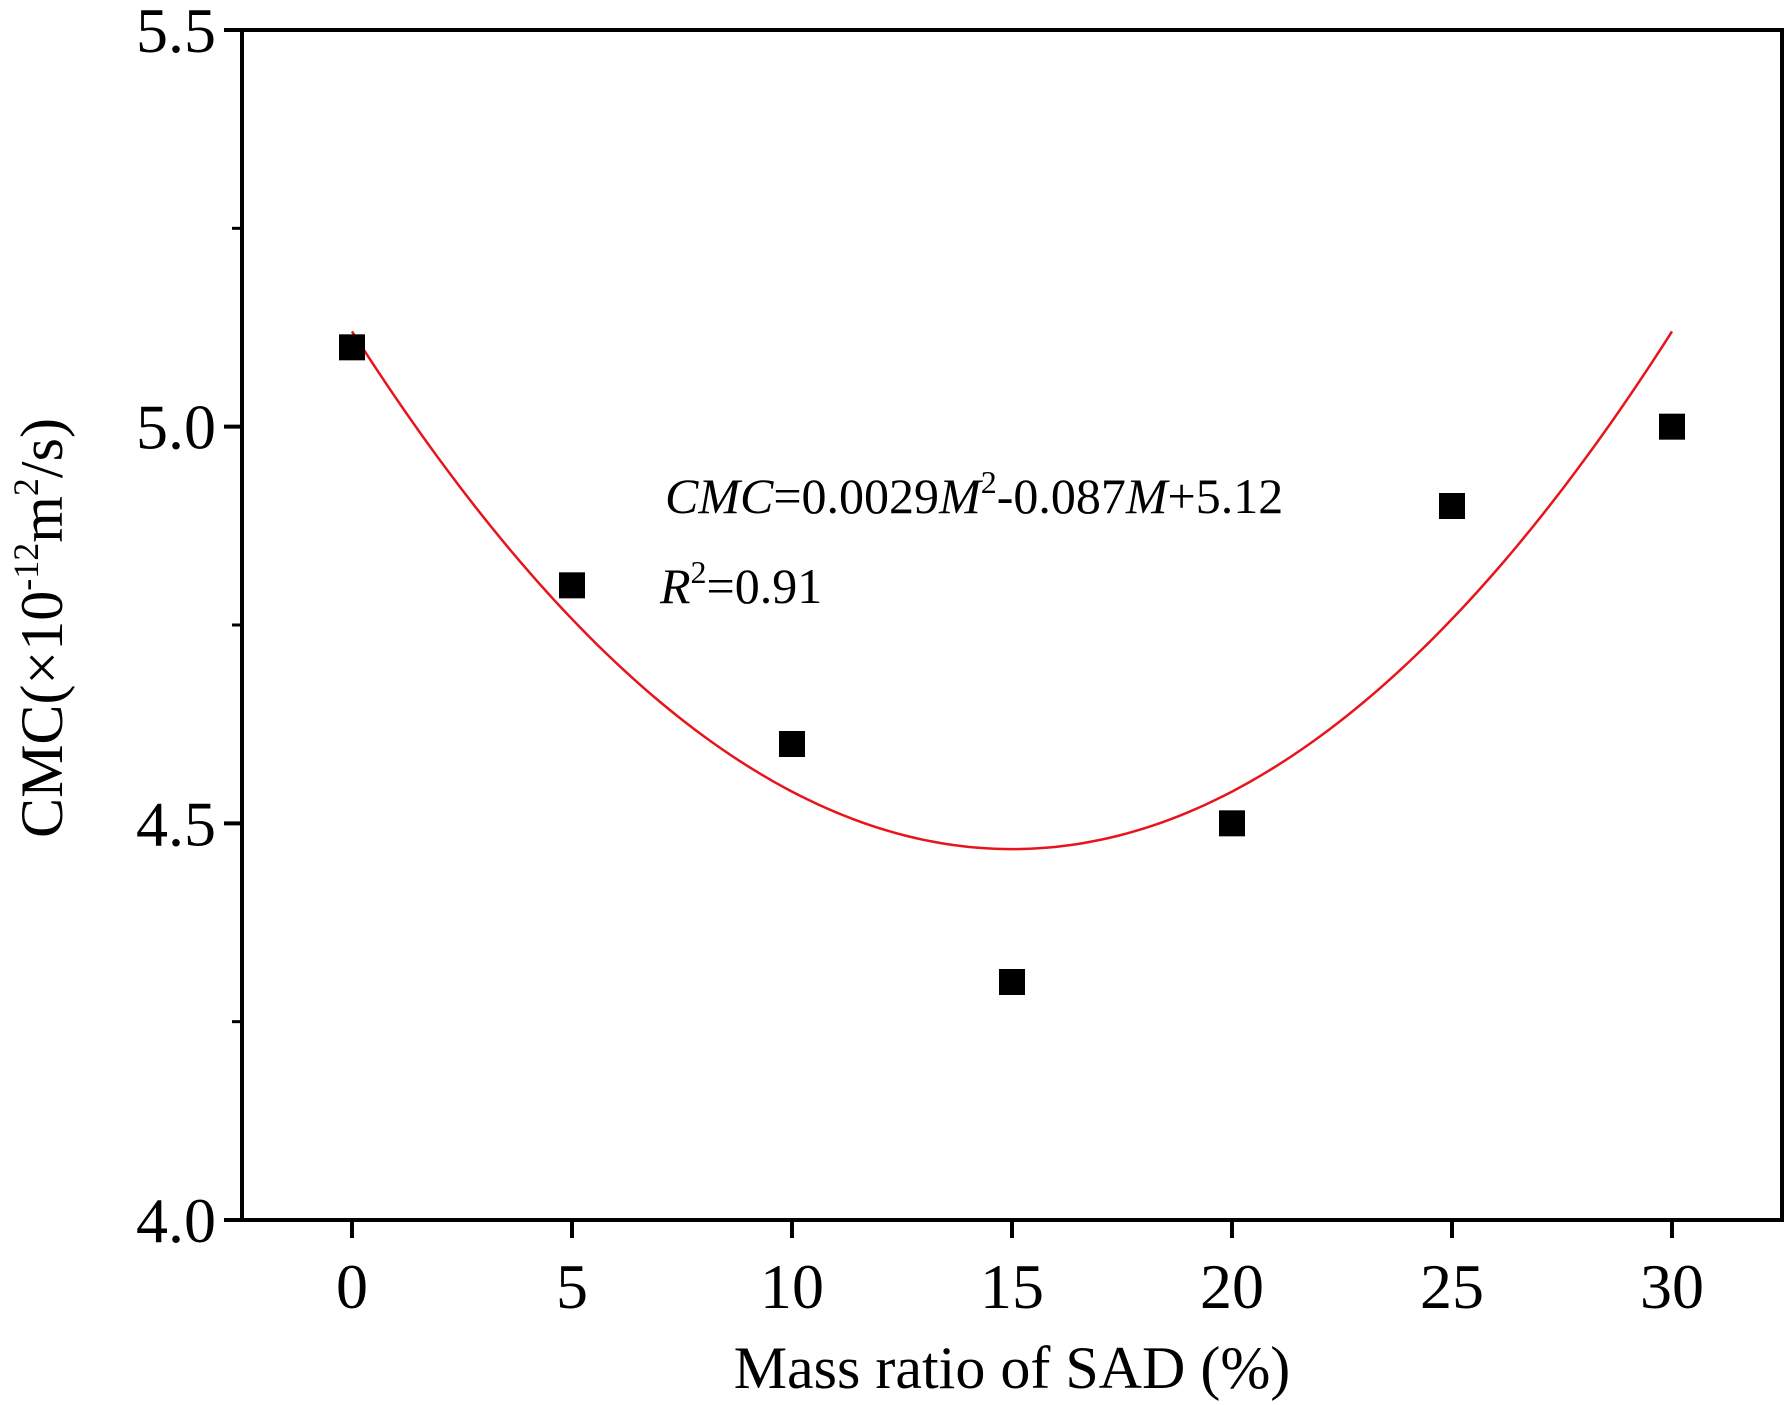  What do you see at coordinates (176, 823) in the screenshot?
I see `y-tick-label: 4.5` at bounding box center [176, 823].